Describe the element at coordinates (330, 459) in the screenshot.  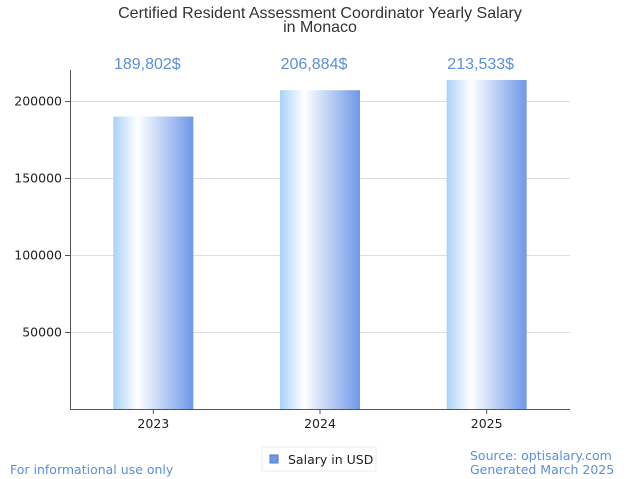
I see `legend-label: Salary in USD` at that location.